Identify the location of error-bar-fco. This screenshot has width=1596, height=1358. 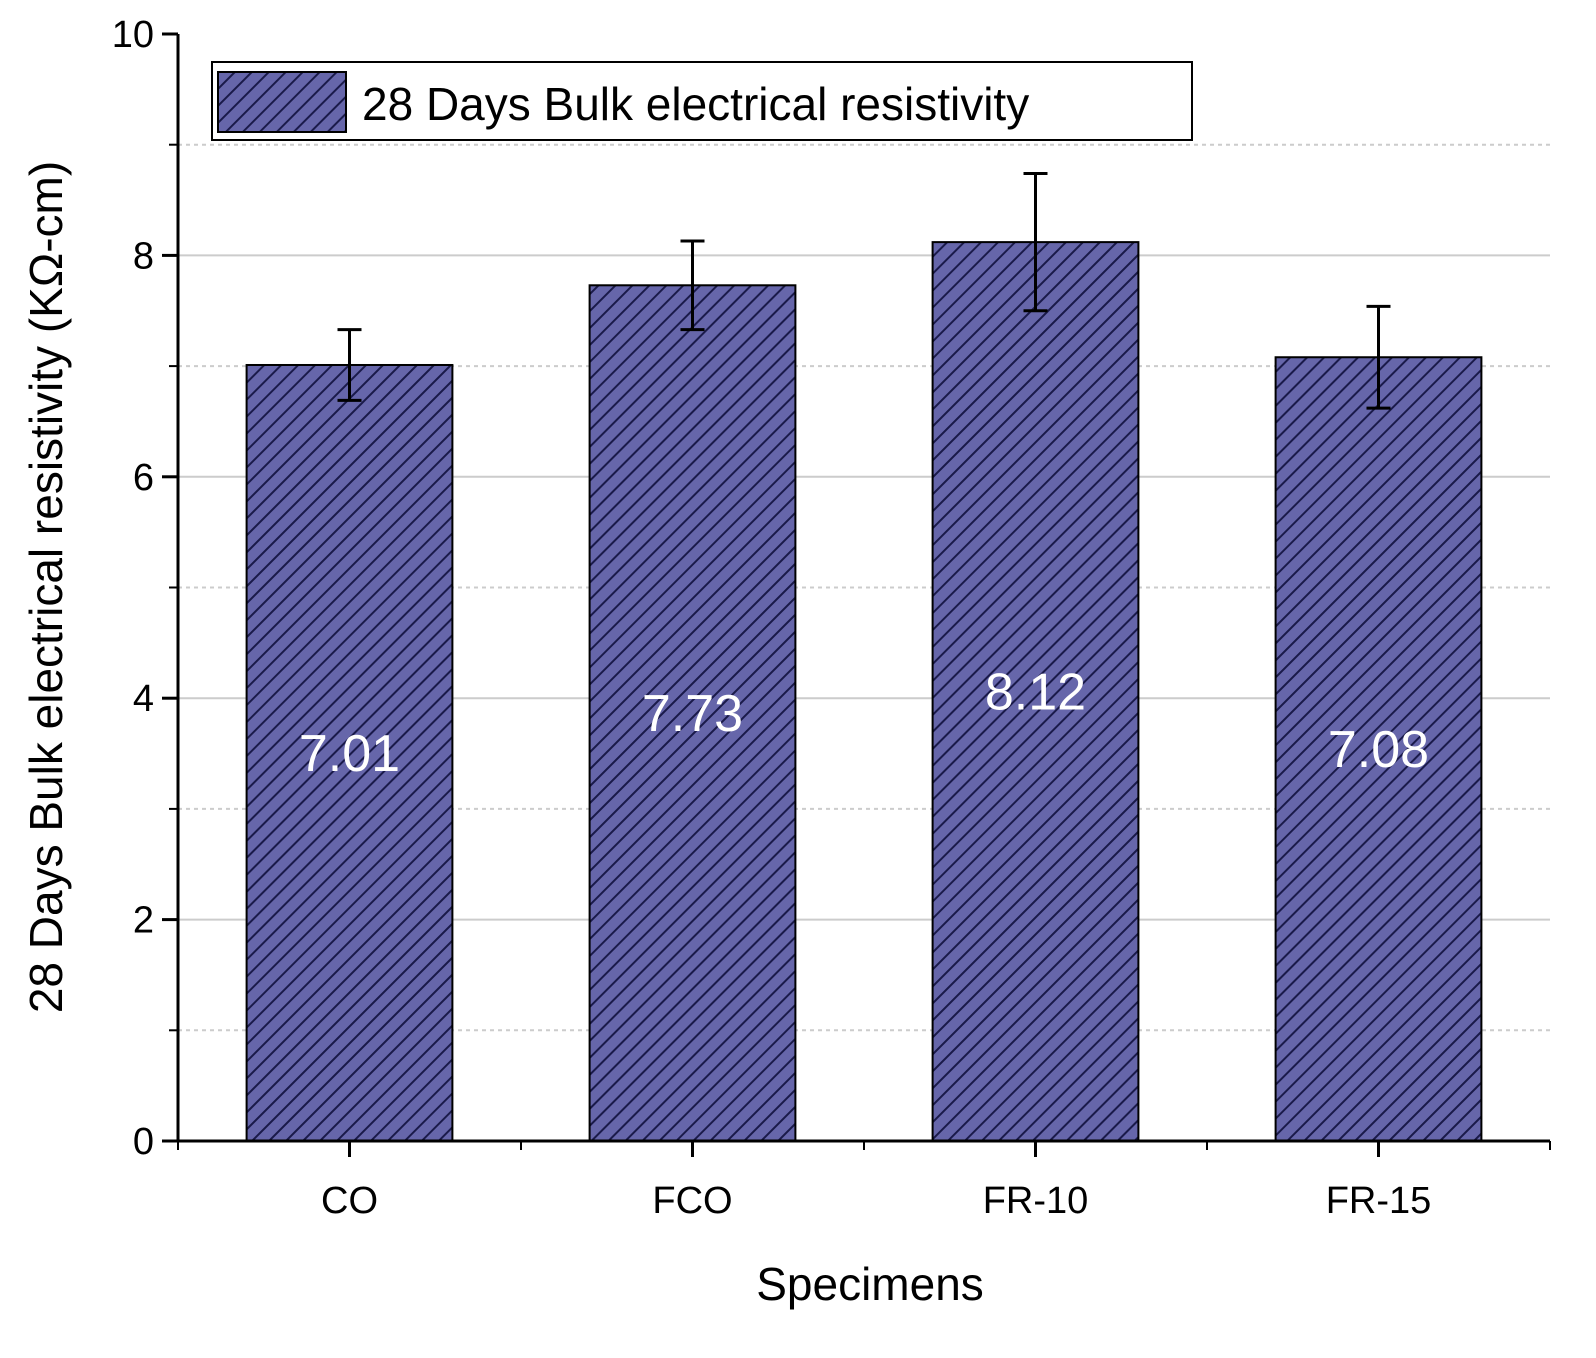
(692, 285).